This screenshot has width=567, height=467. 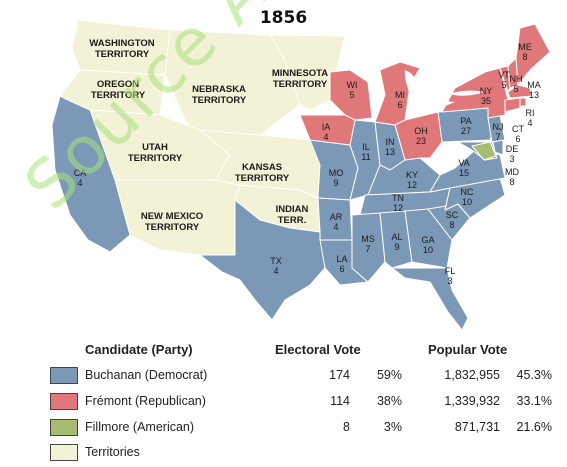 What do you see at coordinates (411, 85) in the screenshot?
I see `lake-huron` at bounding box center [411, 85].